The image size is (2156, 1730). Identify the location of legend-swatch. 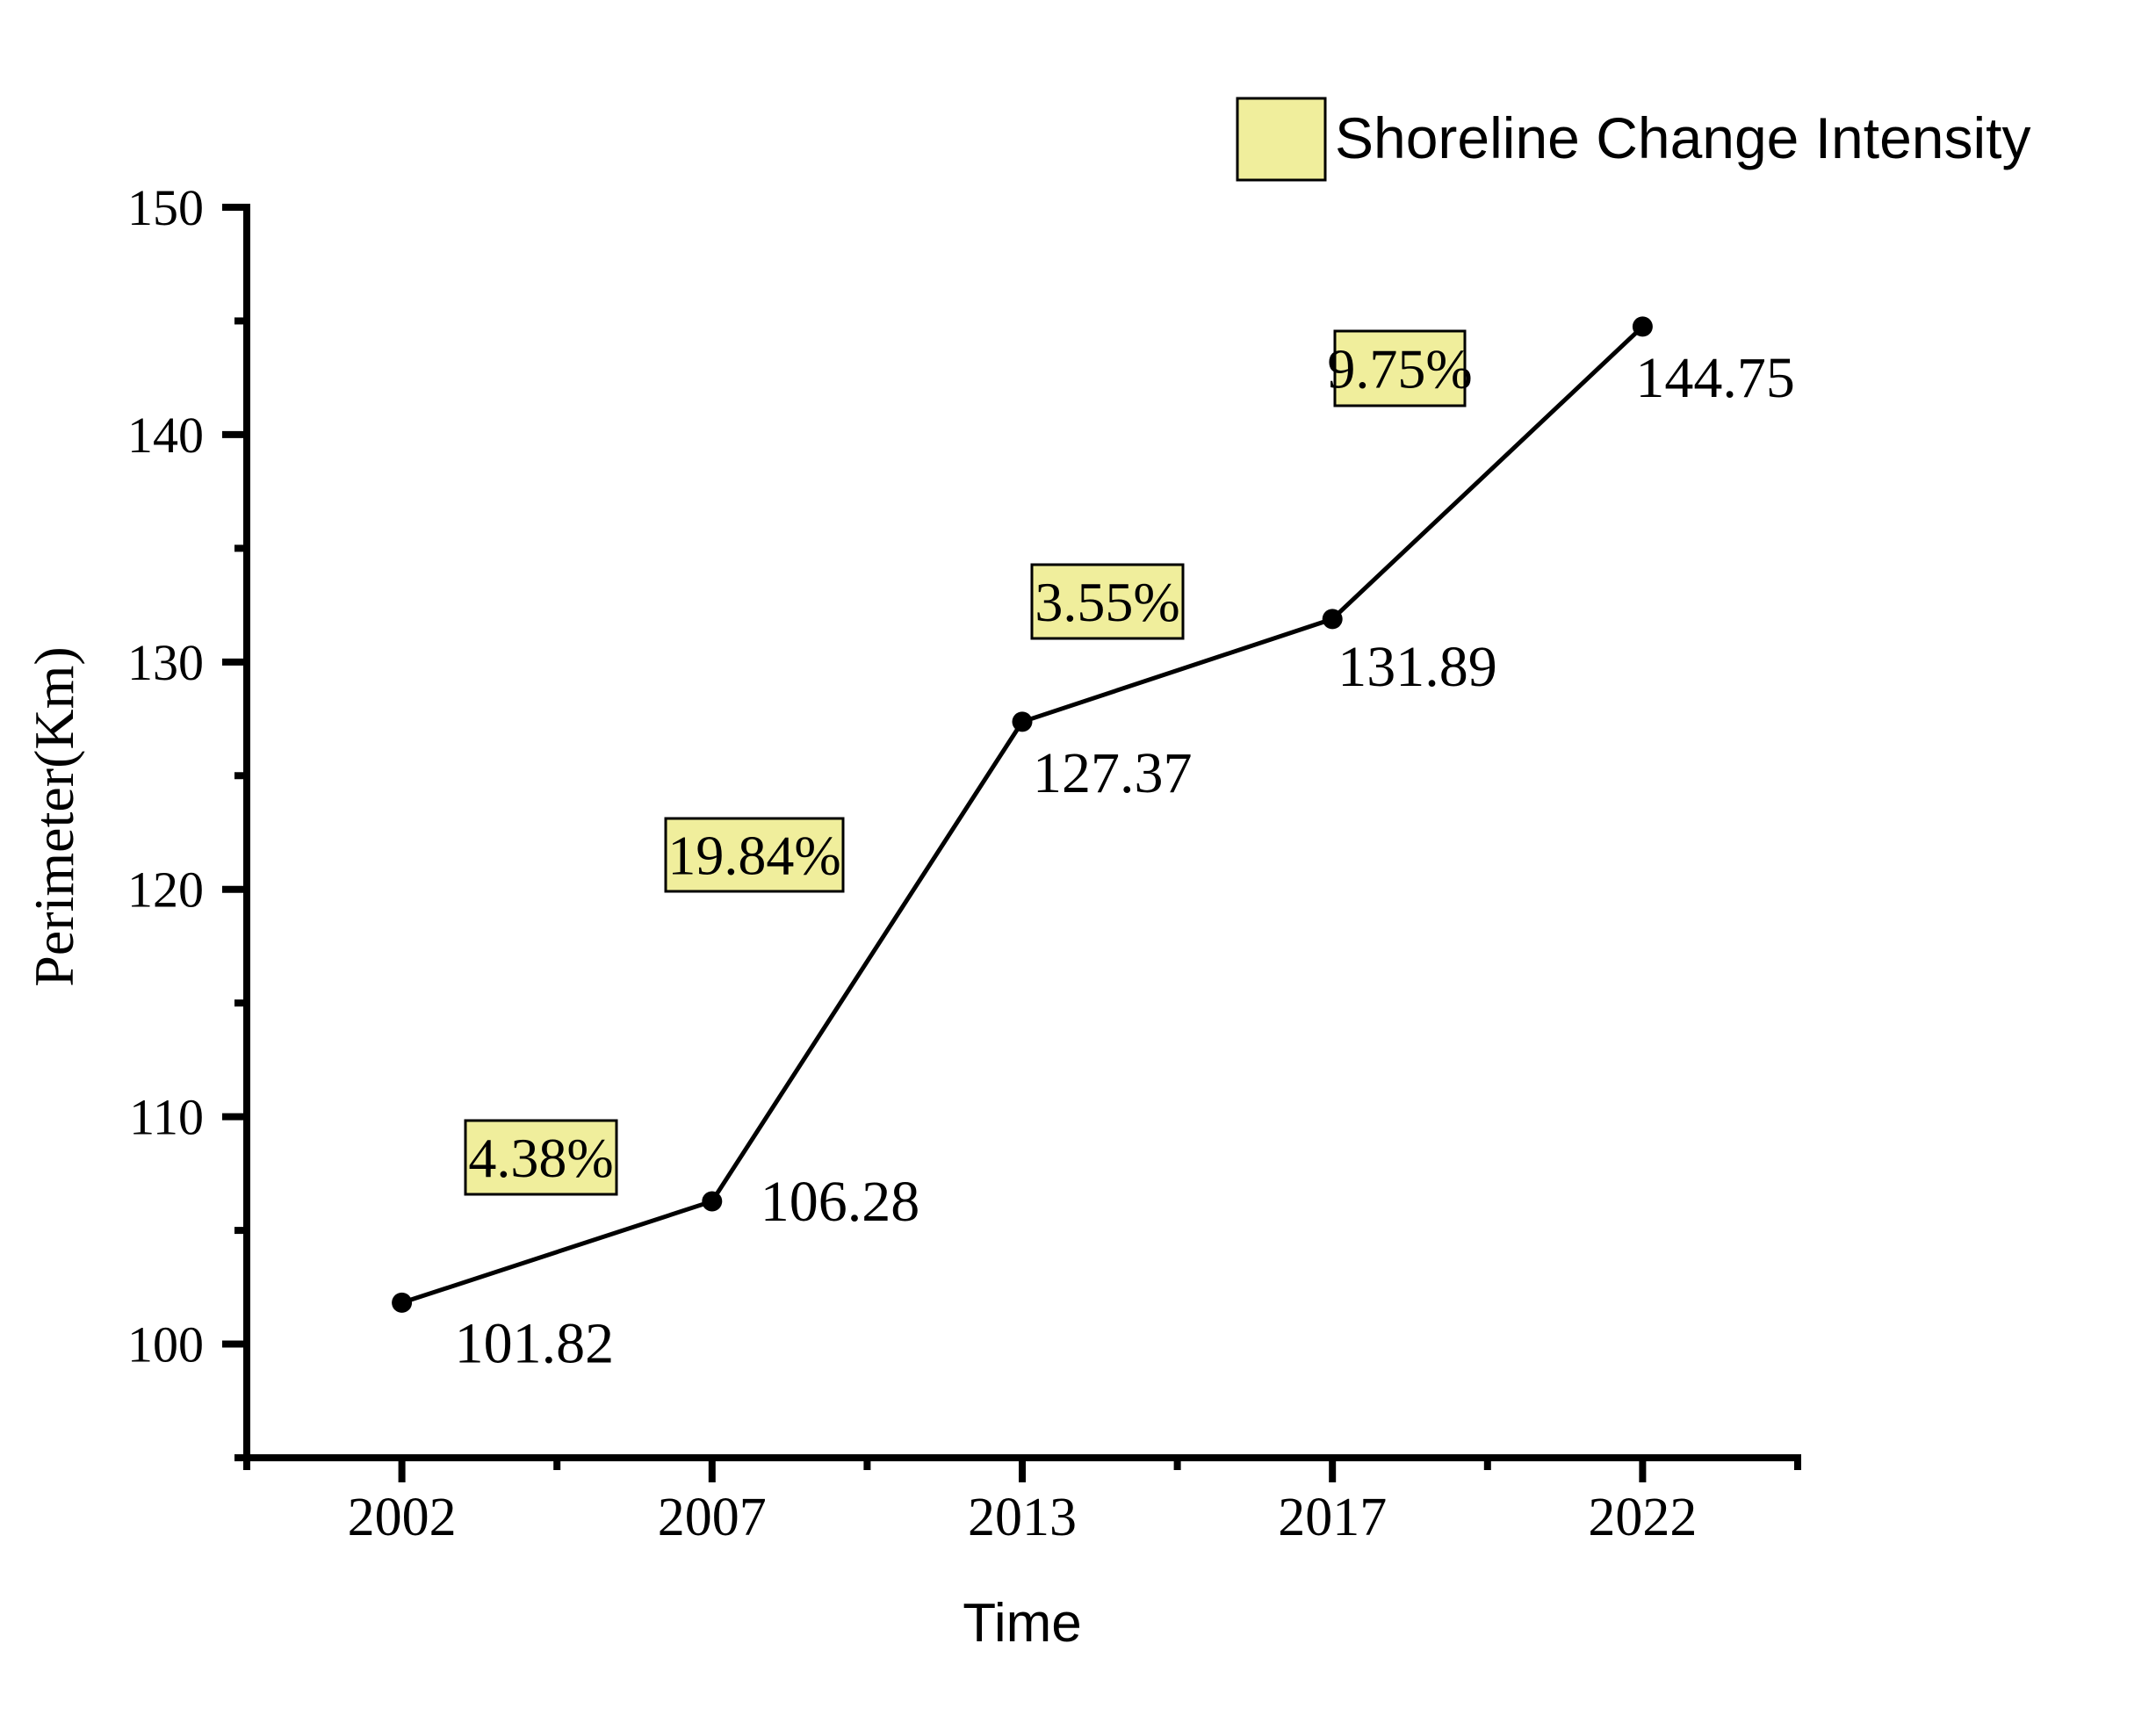
(1281, 139).